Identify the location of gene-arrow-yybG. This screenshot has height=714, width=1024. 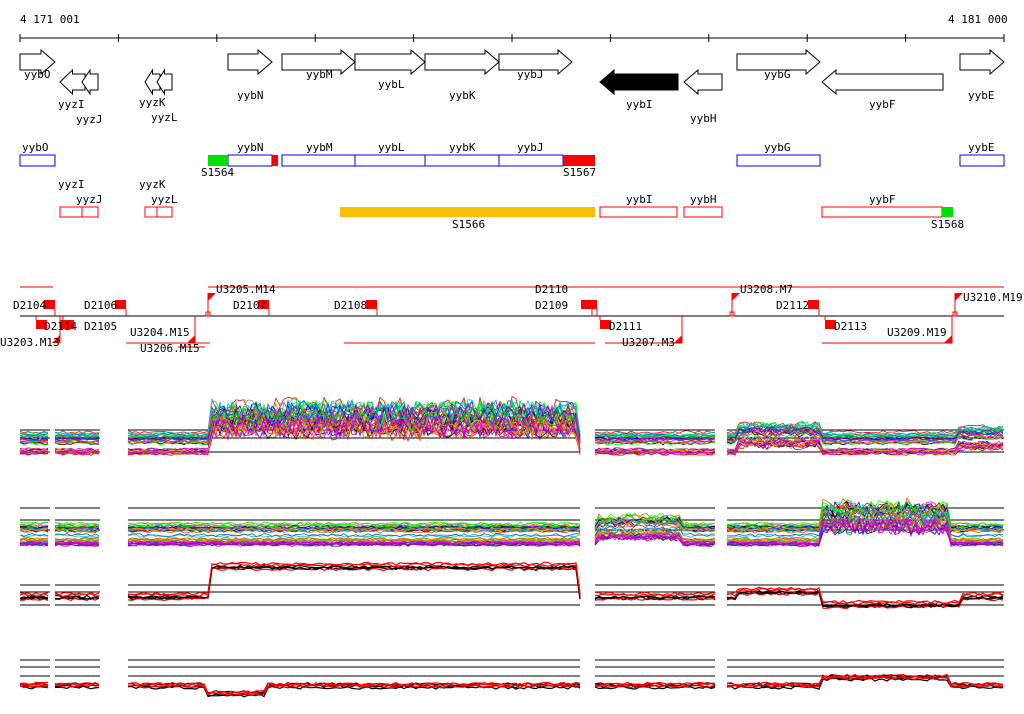
(778, 62).